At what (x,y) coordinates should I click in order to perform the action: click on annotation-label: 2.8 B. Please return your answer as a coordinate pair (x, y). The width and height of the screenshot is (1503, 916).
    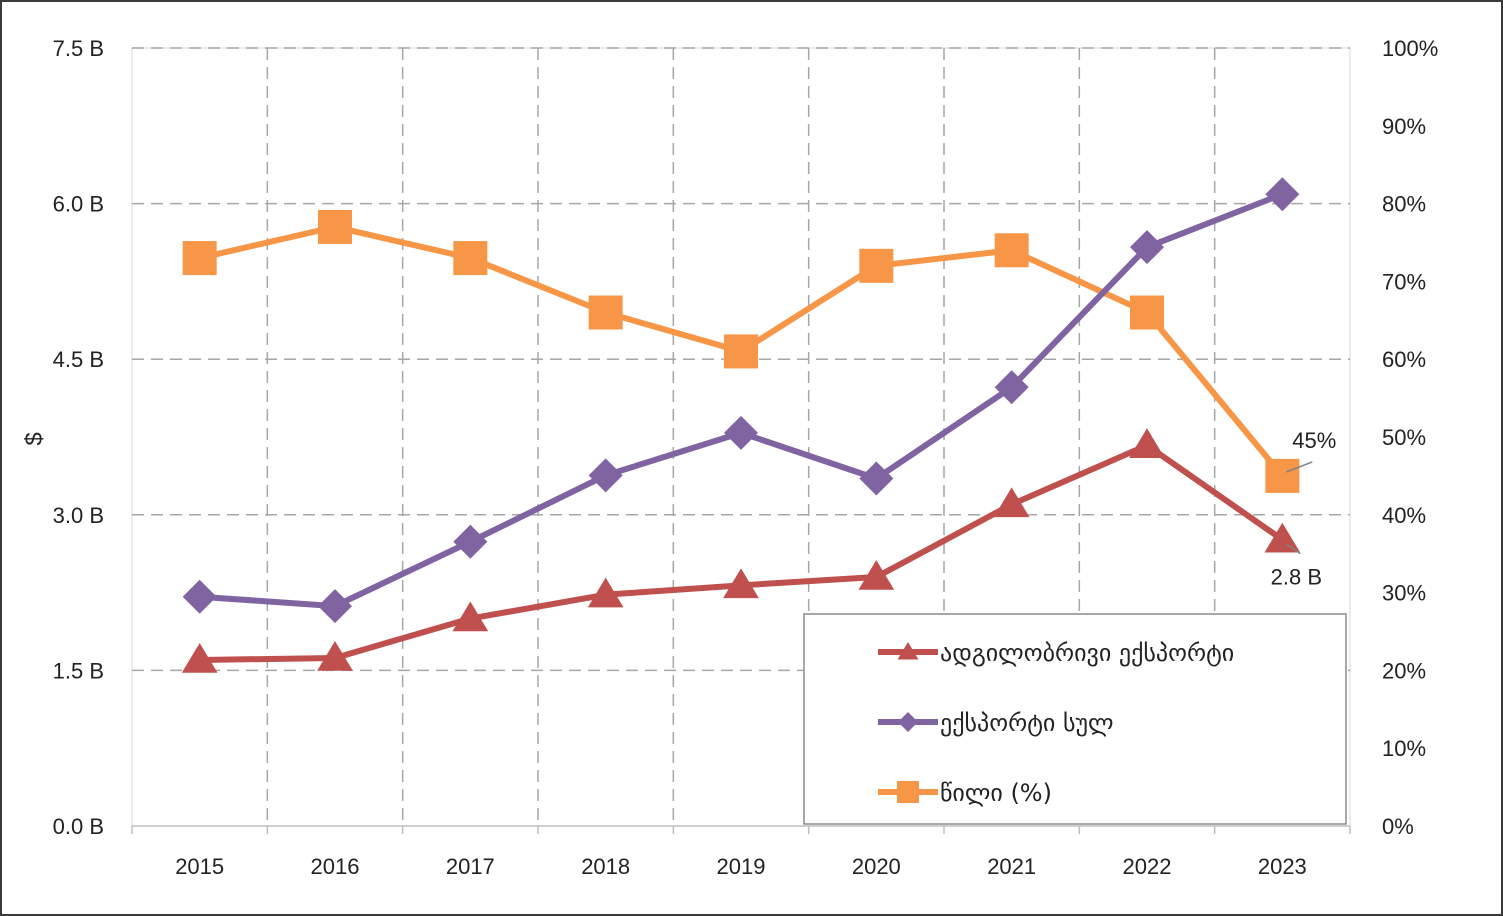
    Looking at the image, I should click on (1296, 577).